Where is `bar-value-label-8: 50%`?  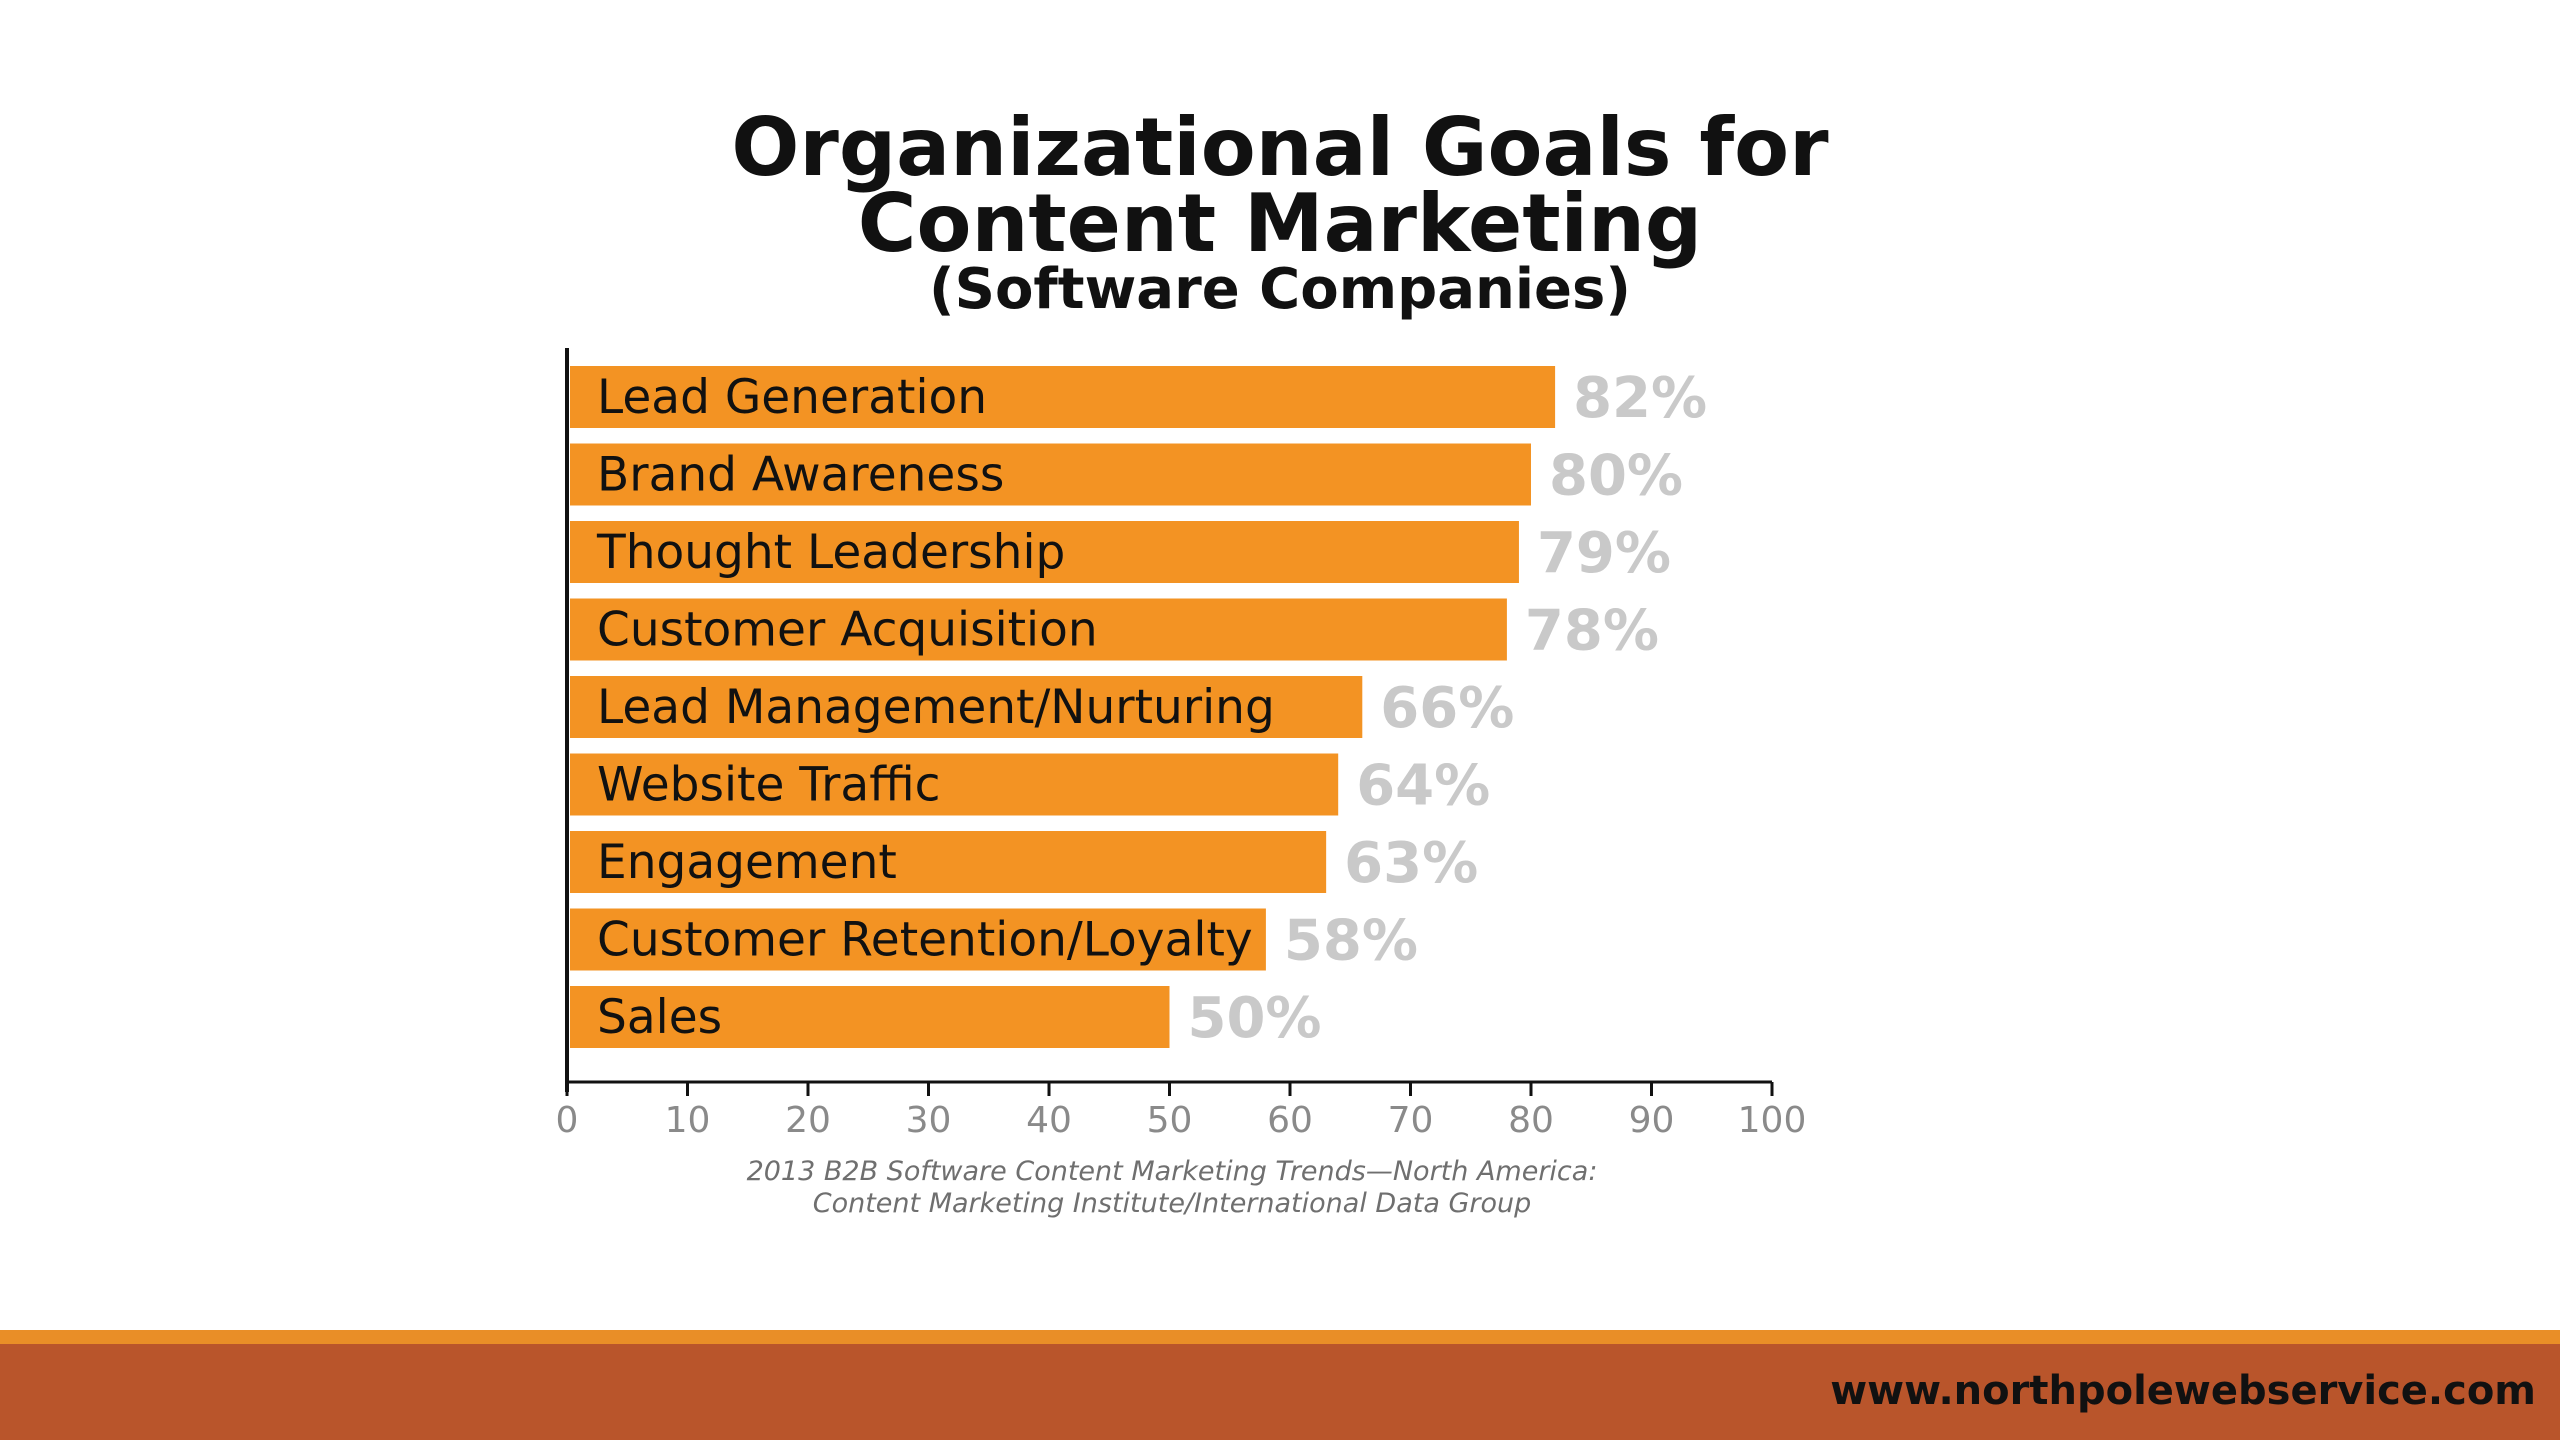 bar-value-label-8: 50% is located at coordinates (1255, 1018).